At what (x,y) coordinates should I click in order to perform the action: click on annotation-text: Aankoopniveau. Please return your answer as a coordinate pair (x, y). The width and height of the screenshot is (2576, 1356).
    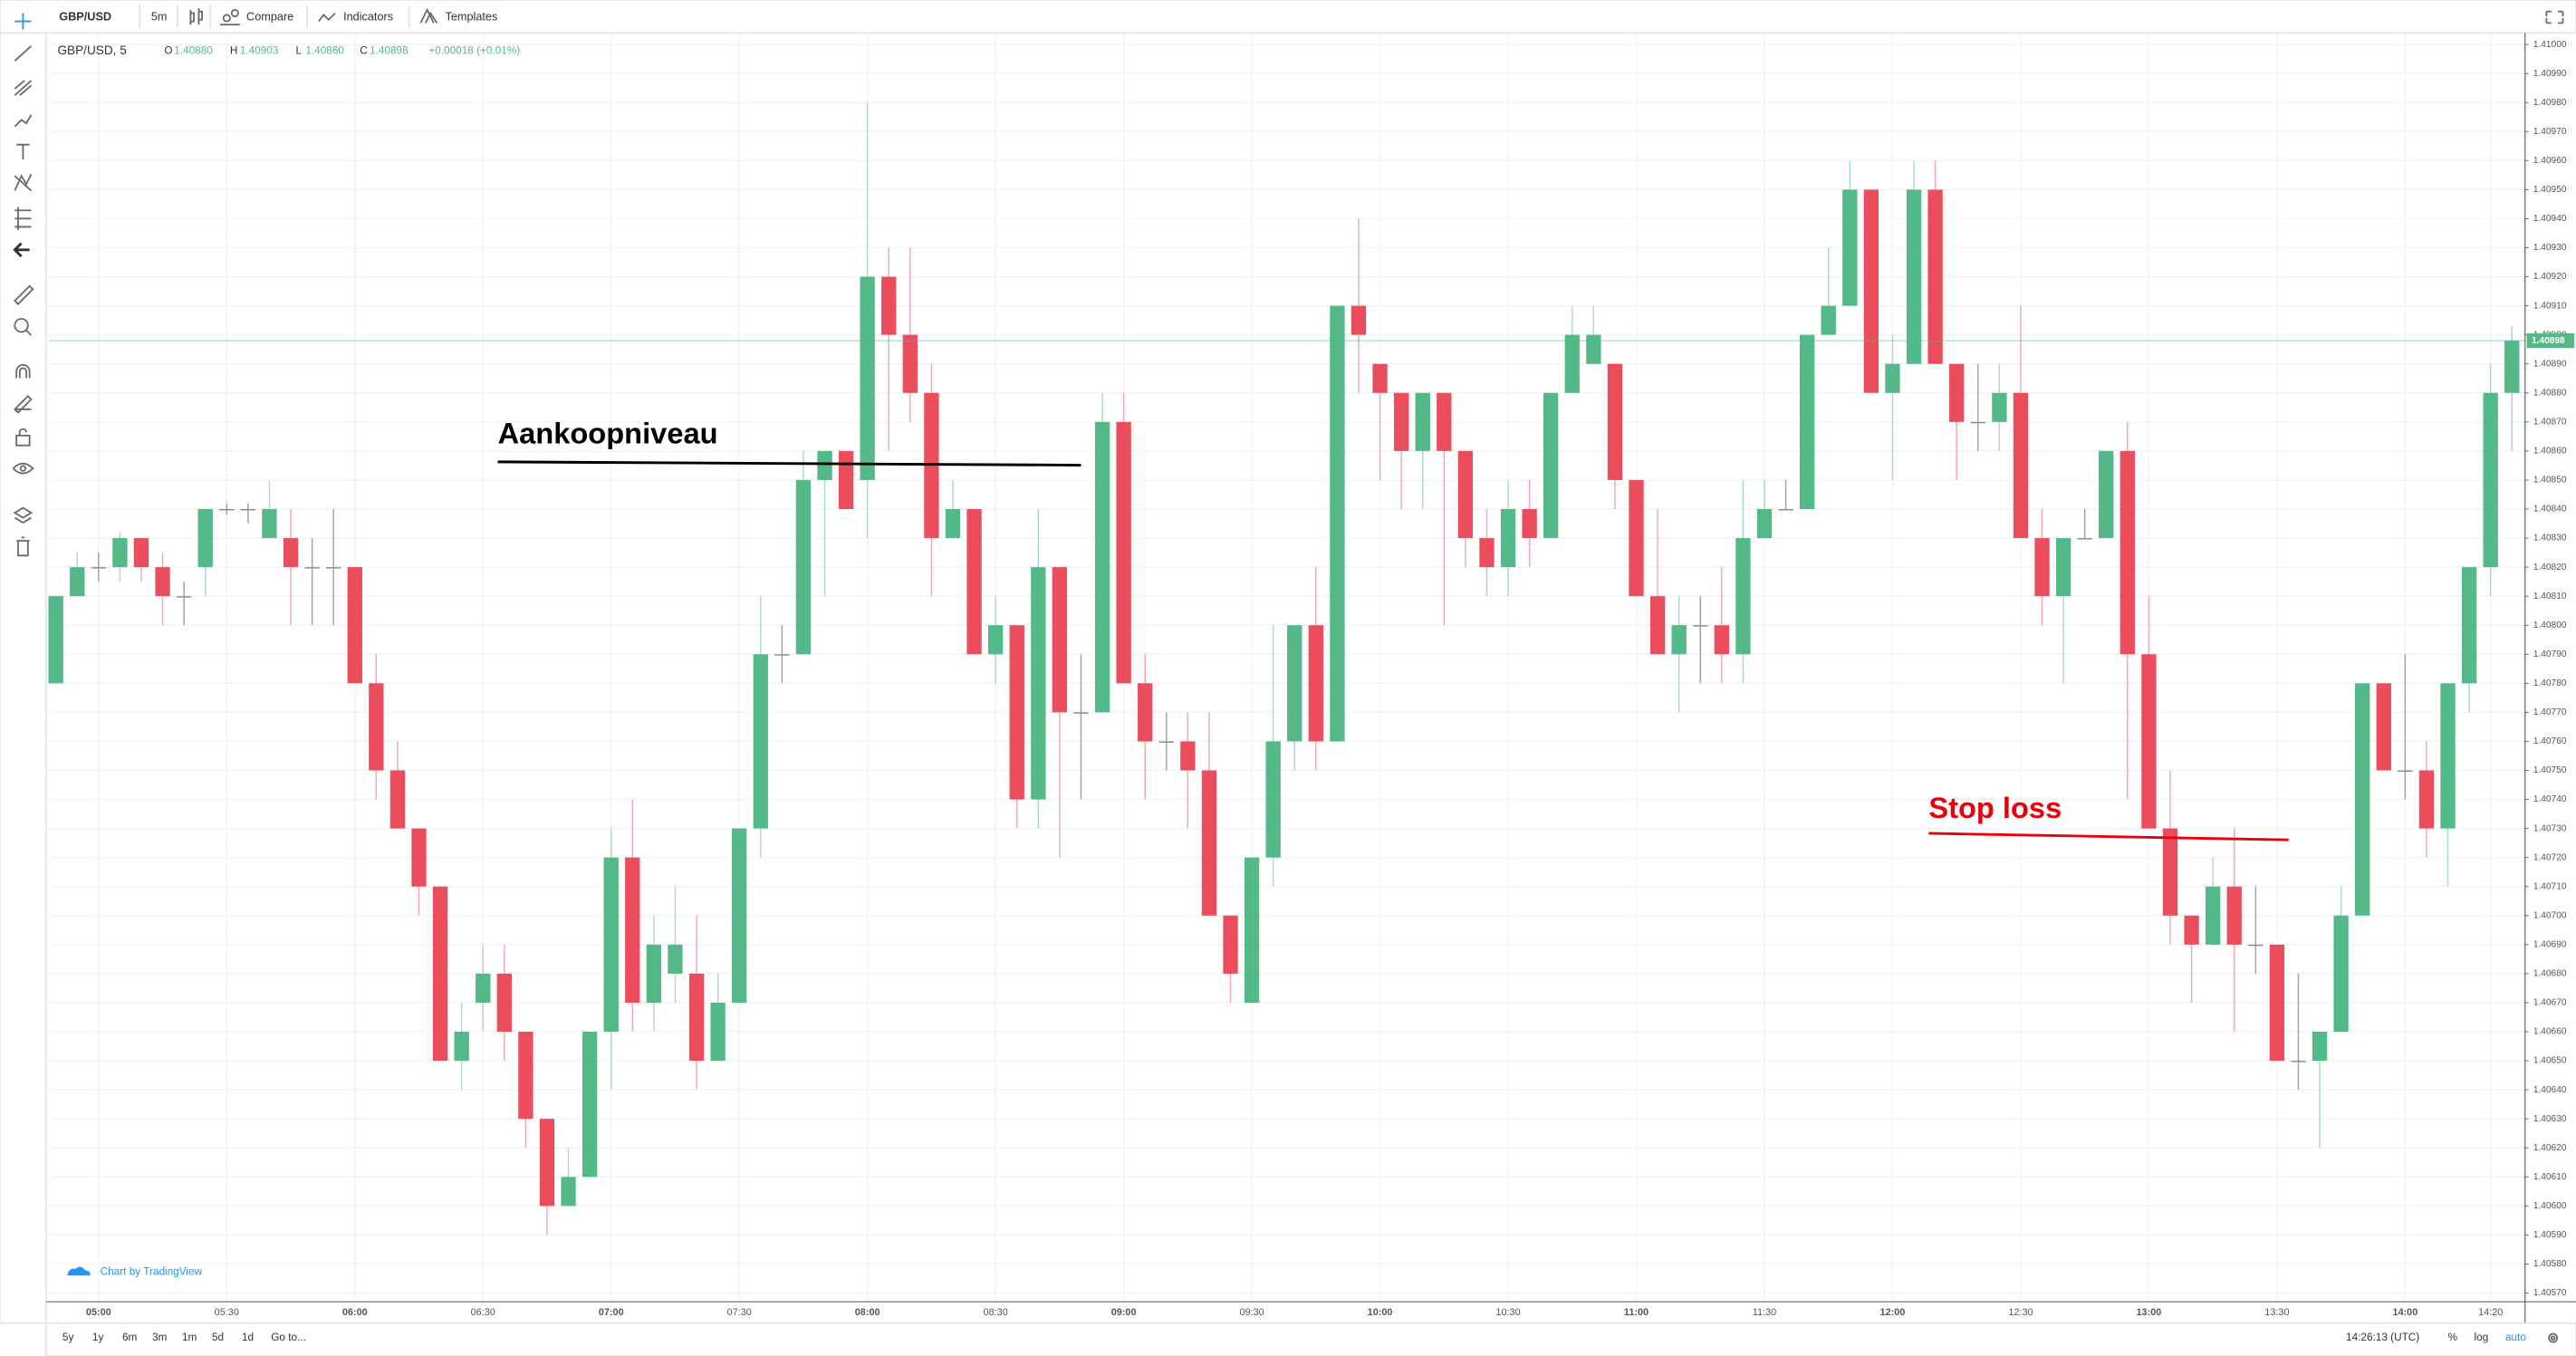
    Looking at the image, I should click on (608, 432).